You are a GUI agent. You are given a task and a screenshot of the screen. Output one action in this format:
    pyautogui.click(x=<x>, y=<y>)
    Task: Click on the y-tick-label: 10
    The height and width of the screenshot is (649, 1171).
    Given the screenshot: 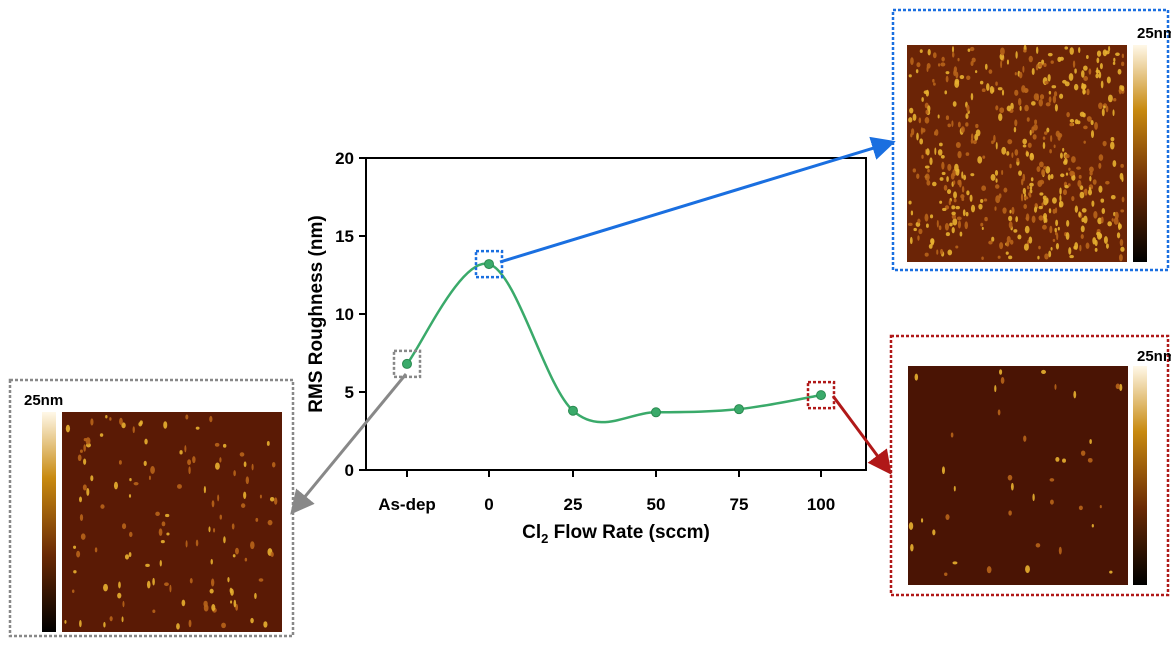 What is the action you would take?
    pyautogui.click(x=344, y=314)
    